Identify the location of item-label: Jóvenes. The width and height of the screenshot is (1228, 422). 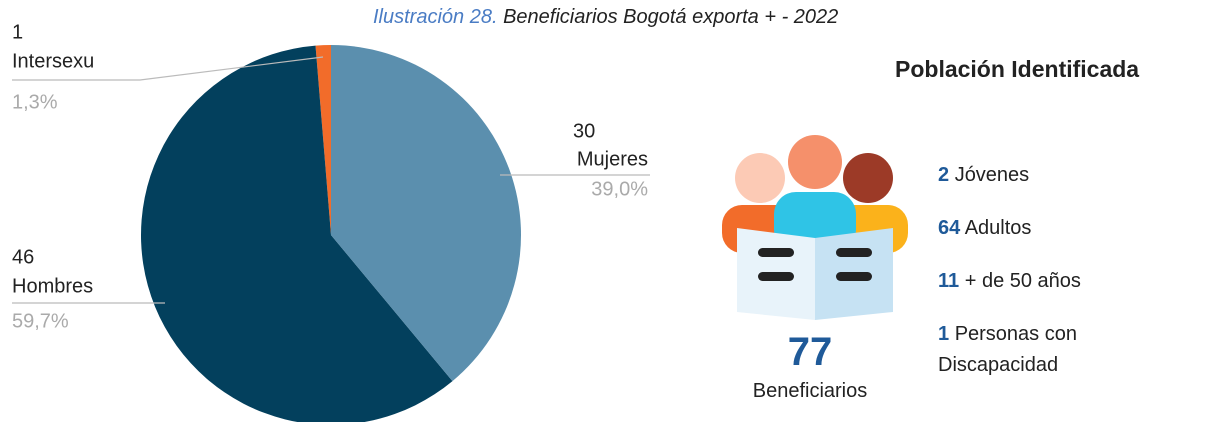
(992, 175).